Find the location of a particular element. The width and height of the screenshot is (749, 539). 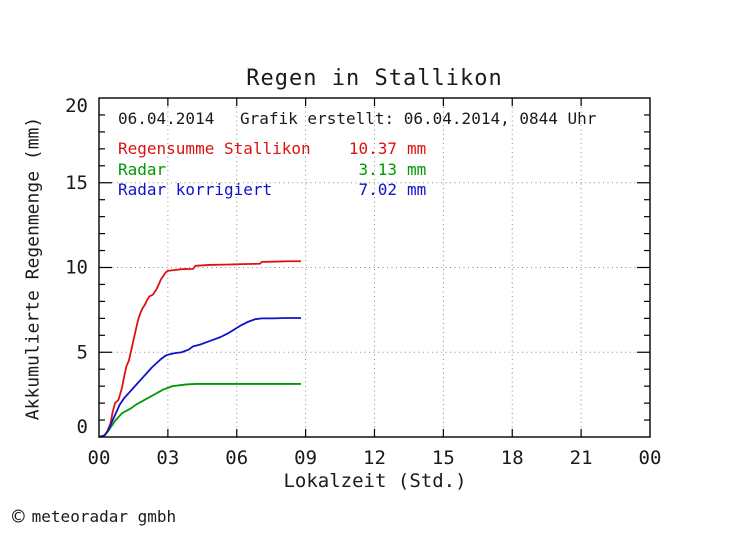

x-tick-label: 18 is located at coordinates (512, 458).